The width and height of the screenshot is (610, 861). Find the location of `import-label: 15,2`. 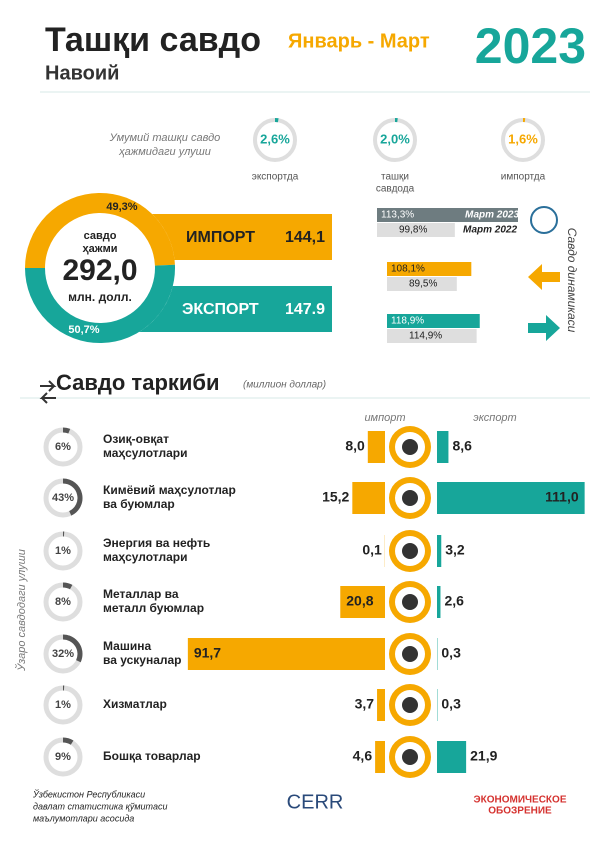

import-label: 15,2 is located at coordinates (335, 497).